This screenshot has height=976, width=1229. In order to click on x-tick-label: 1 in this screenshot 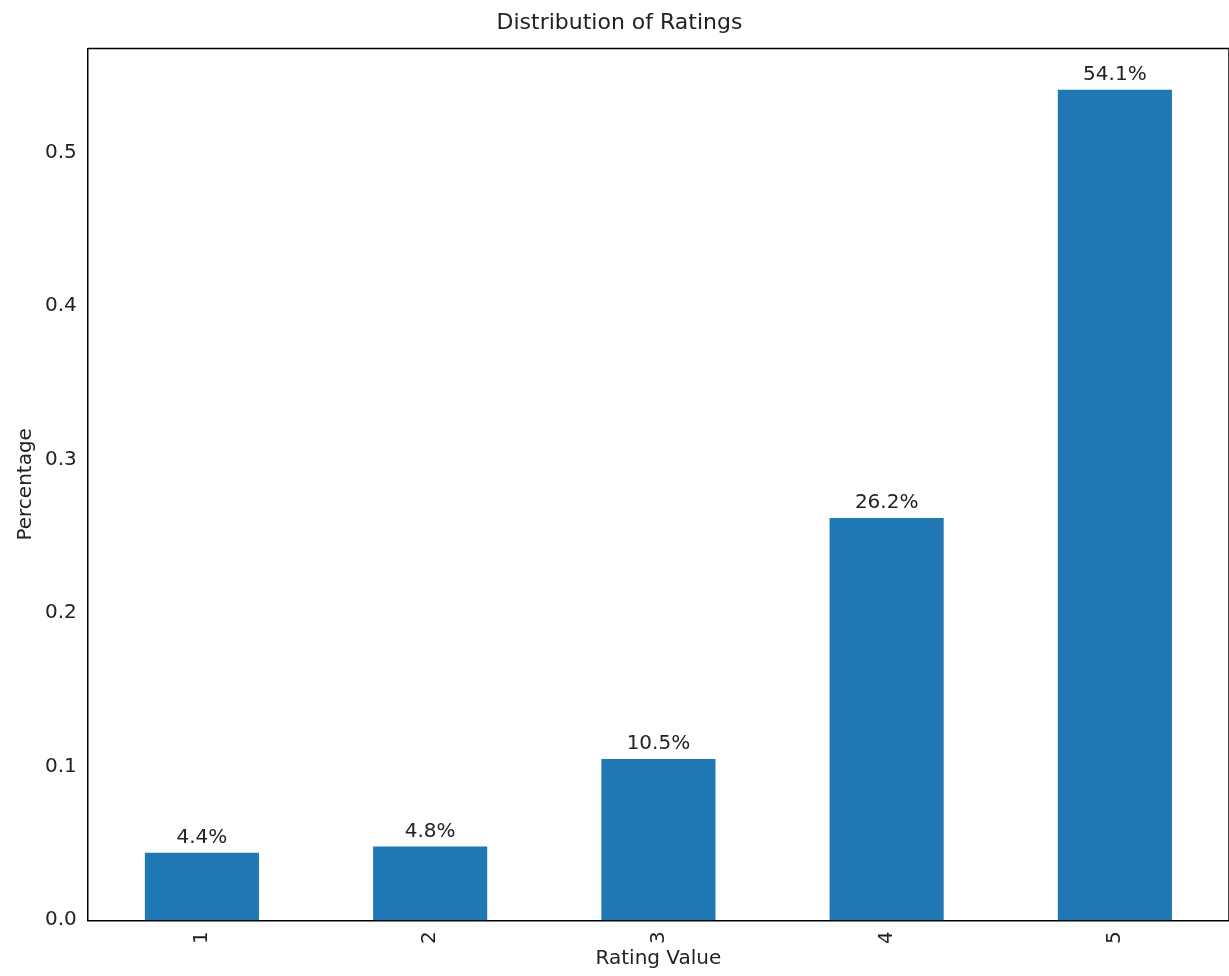, I will do `click(200, 938)`.